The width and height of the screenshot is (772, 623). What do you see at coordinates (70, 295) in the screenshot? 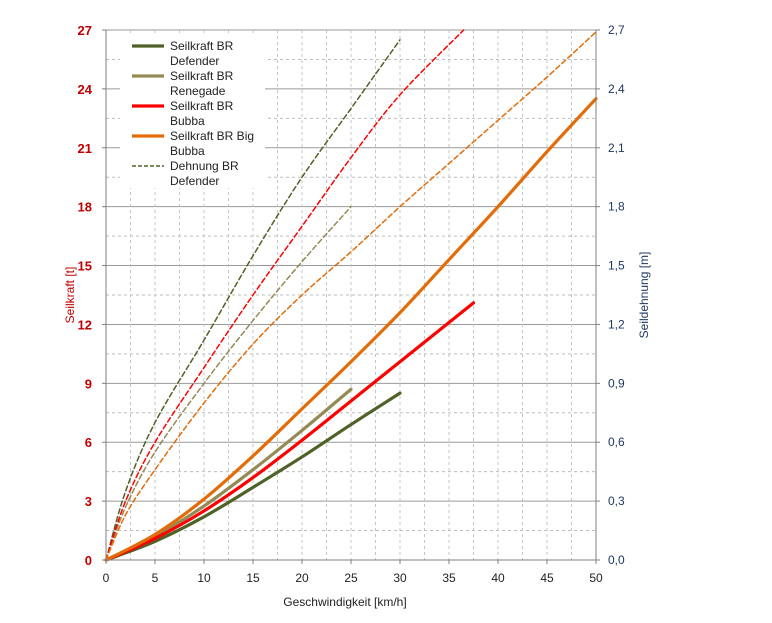
I see `y-left-axis-title: Seilkraft [t]` at bounding box center [70, 295].